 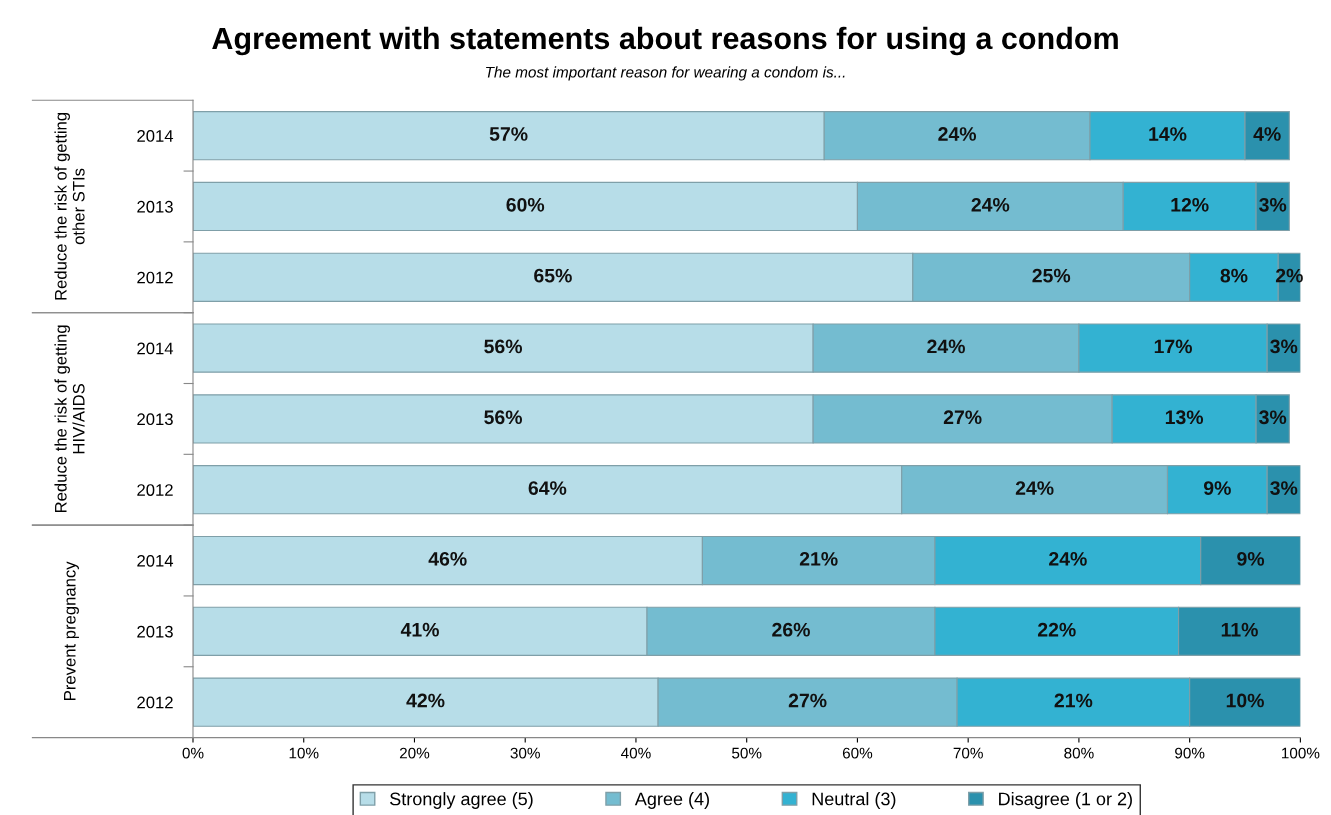 What do you see at coordinates (1239, 629) in the screenshot?
I see `data-label: 11%` at bounding box center [1239, 629].